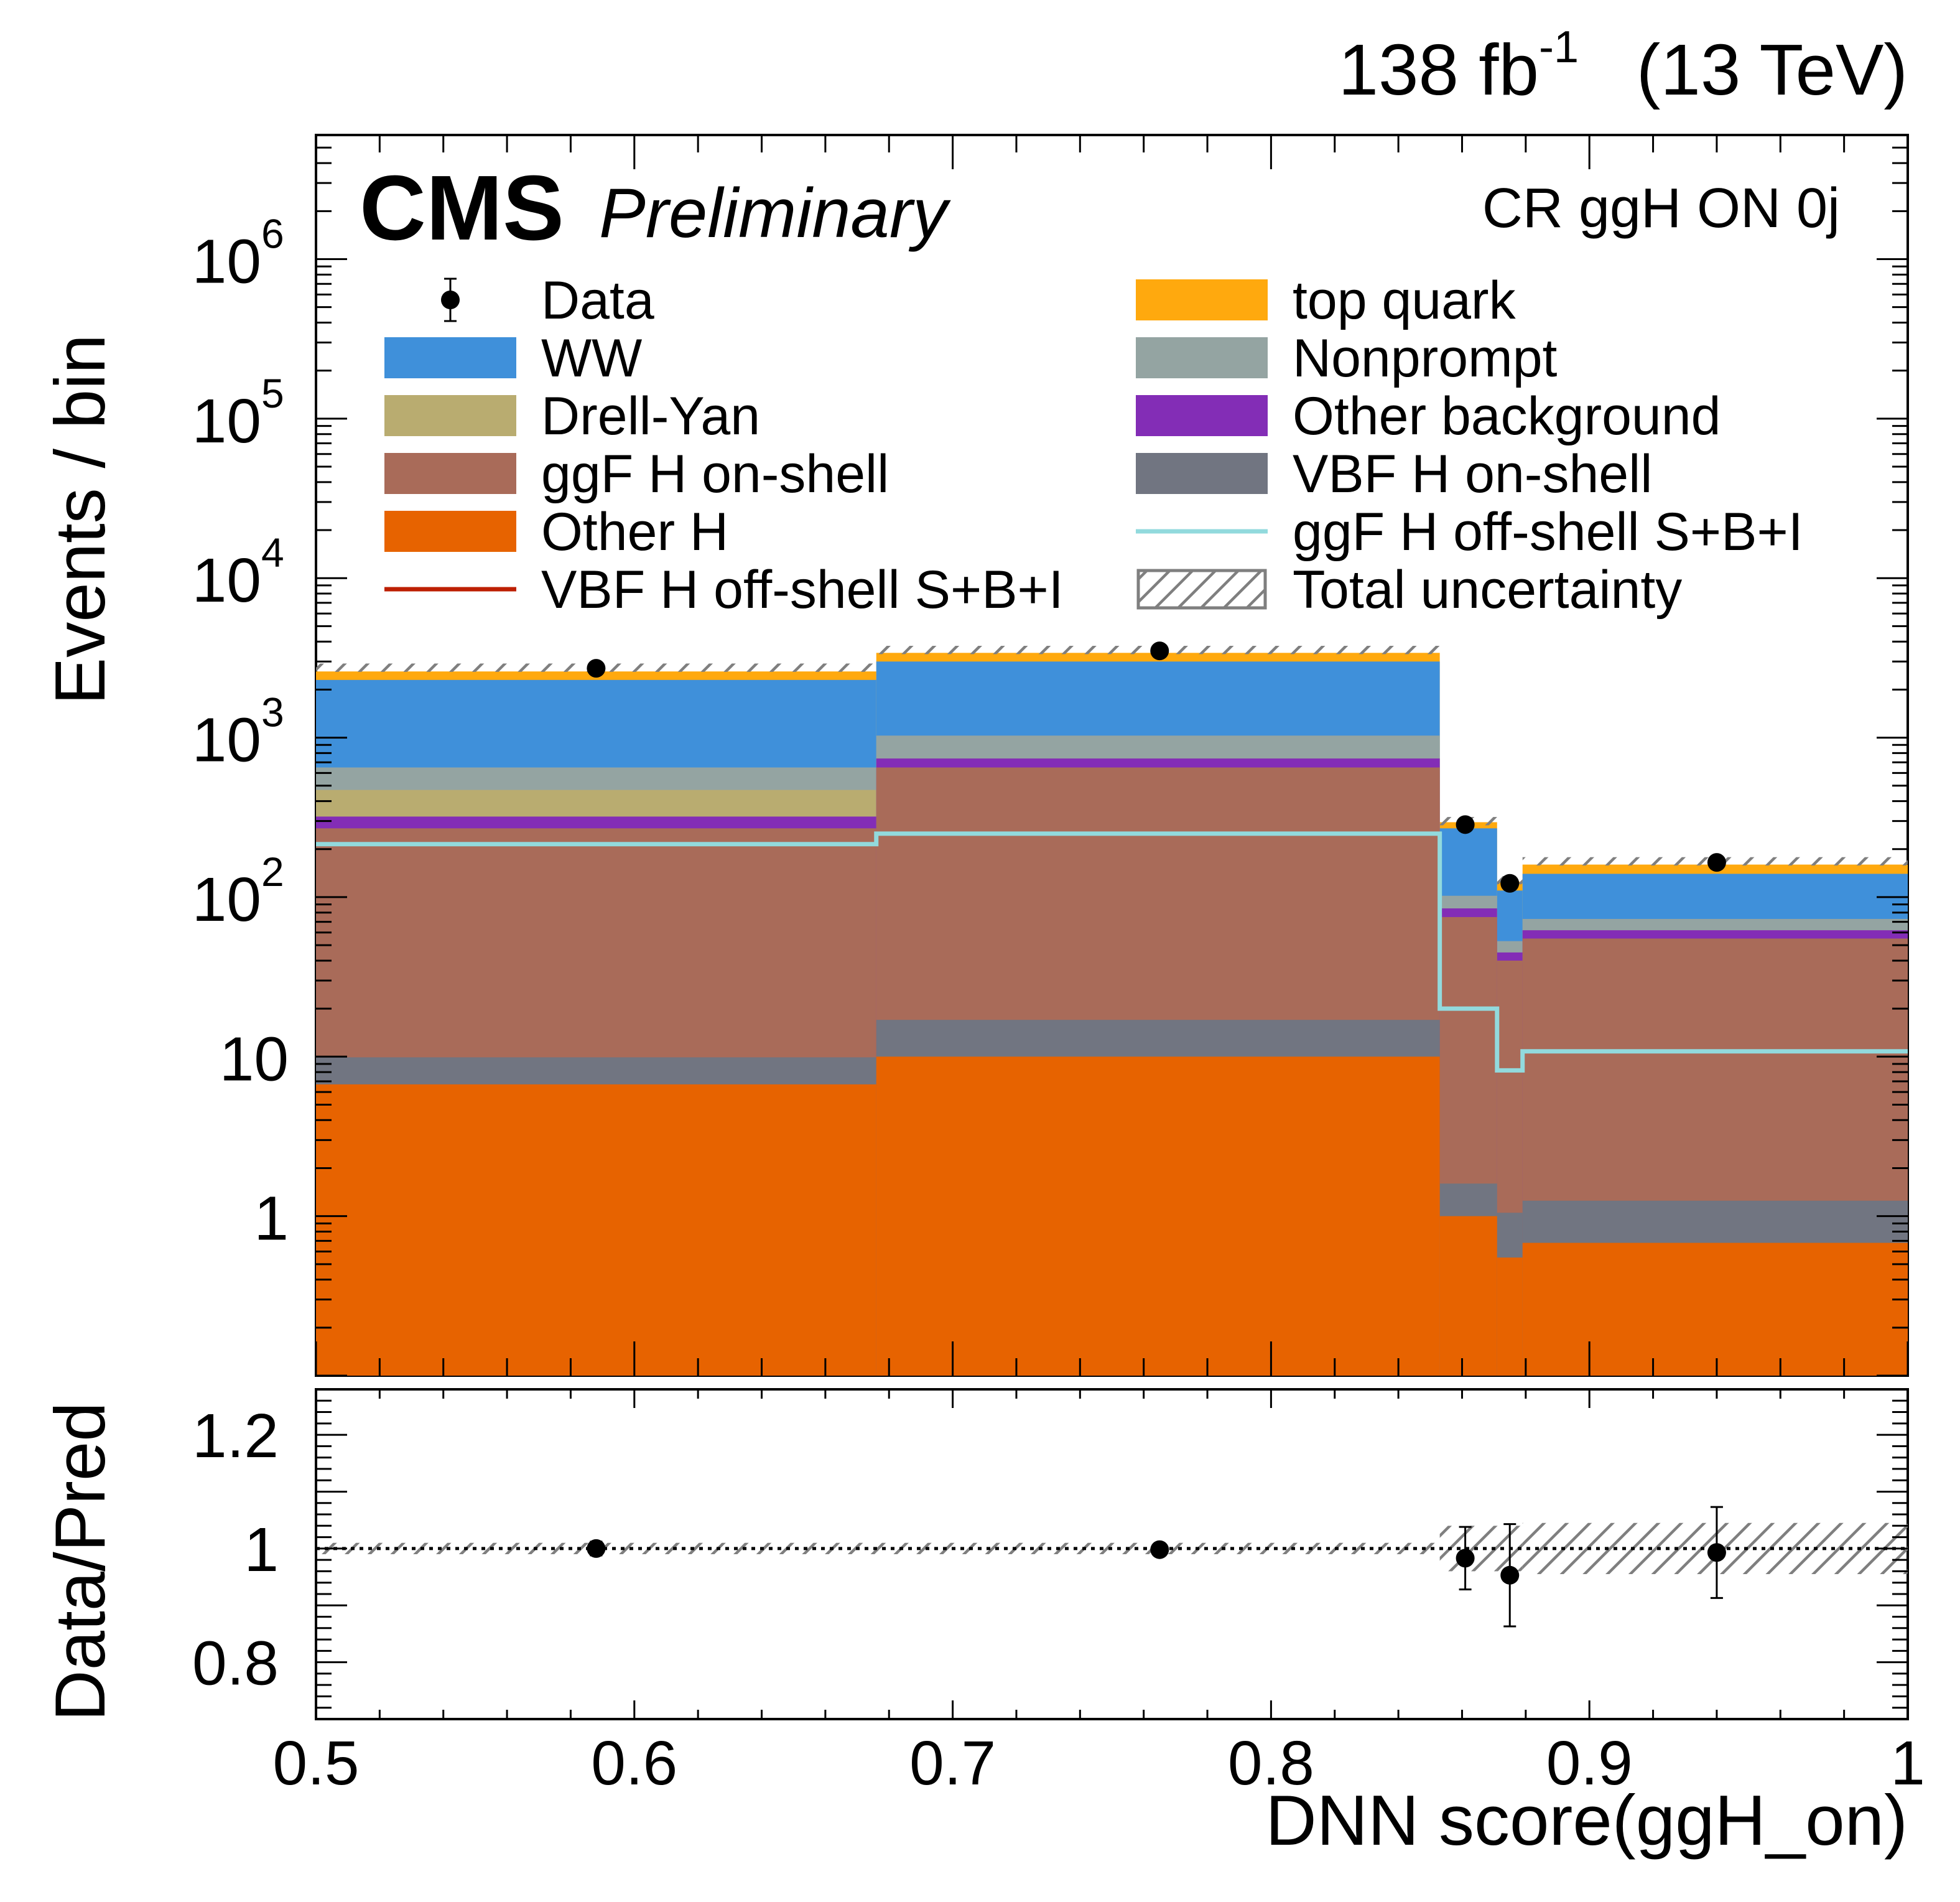  I want to click on legend-label-vbf-h-off-shell-s-b-i: VBF H off-shell S+B+I, so click(802, 590).